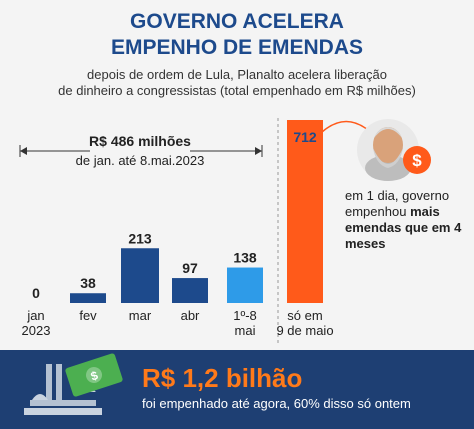 The height and width of the screenshot is (429, 474). I want to click on dollar-coin-icon: $, so click(417, 160).